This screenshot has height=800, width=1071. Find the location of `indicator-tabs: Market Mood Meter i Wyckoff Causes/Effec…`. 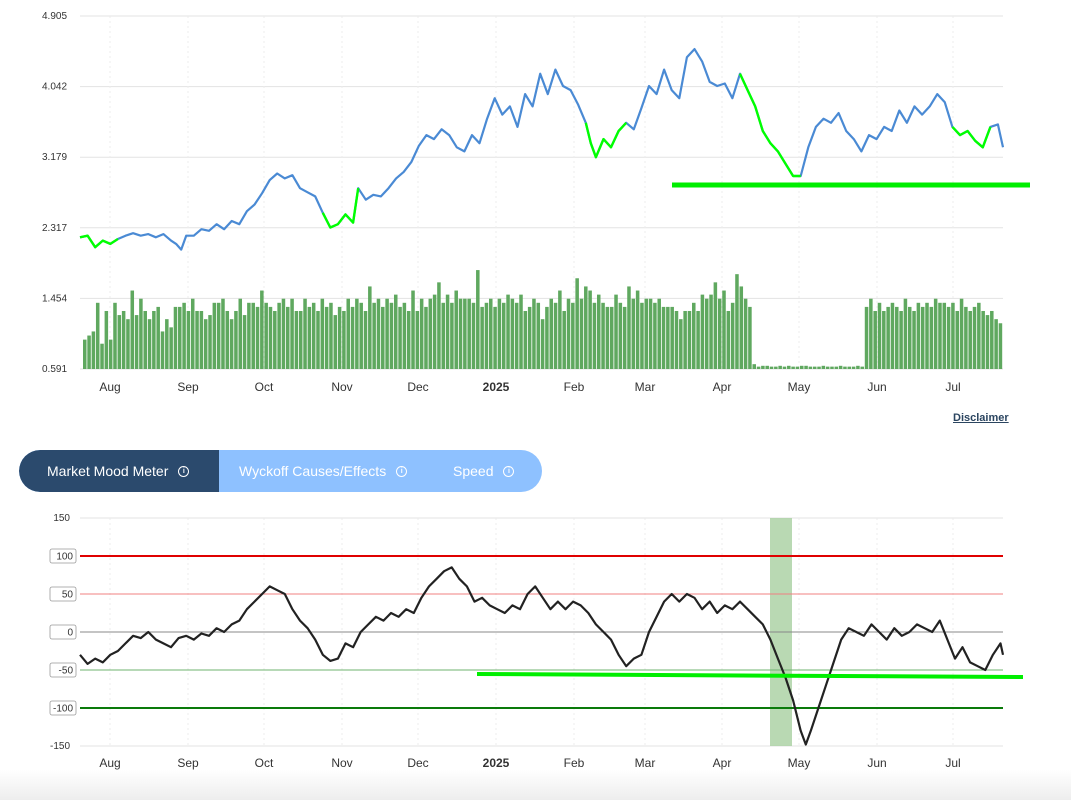

indicator-tabs: Market Mood Meter i Wyckoff Causes/Effec… is located at coordinates (280, 471).